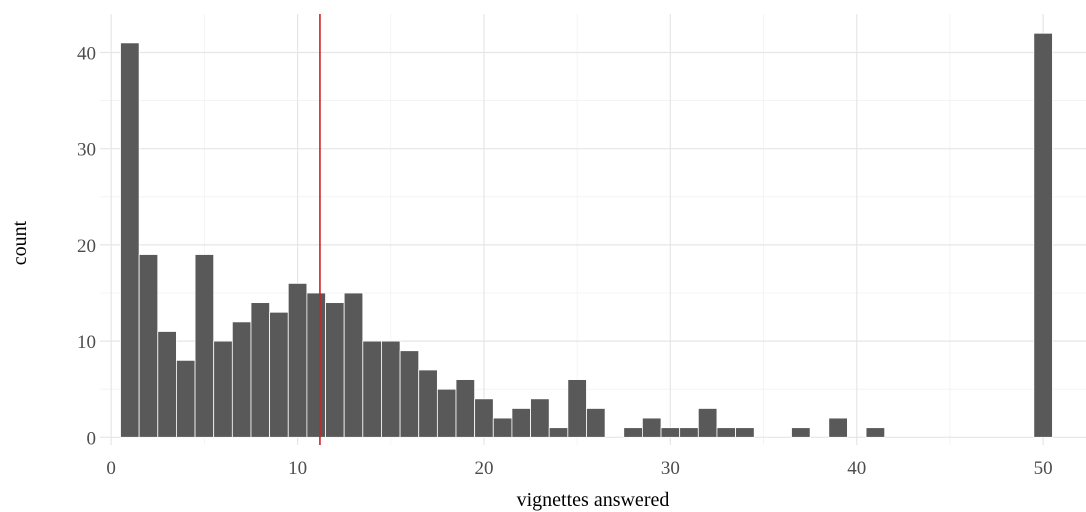  I want to click on y-tick-label: 20, so click(86, 246).